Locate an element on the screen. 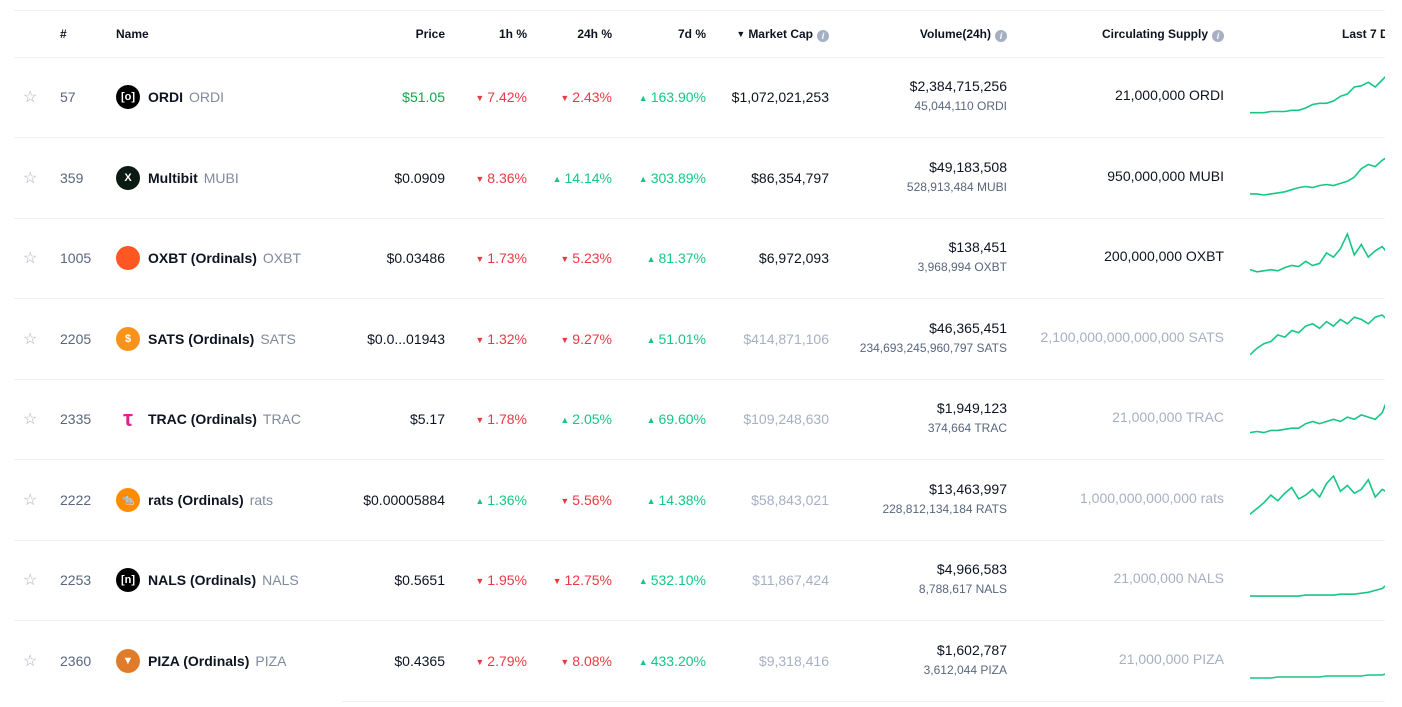  rank: 2222 is located at coordinates (76, 499).